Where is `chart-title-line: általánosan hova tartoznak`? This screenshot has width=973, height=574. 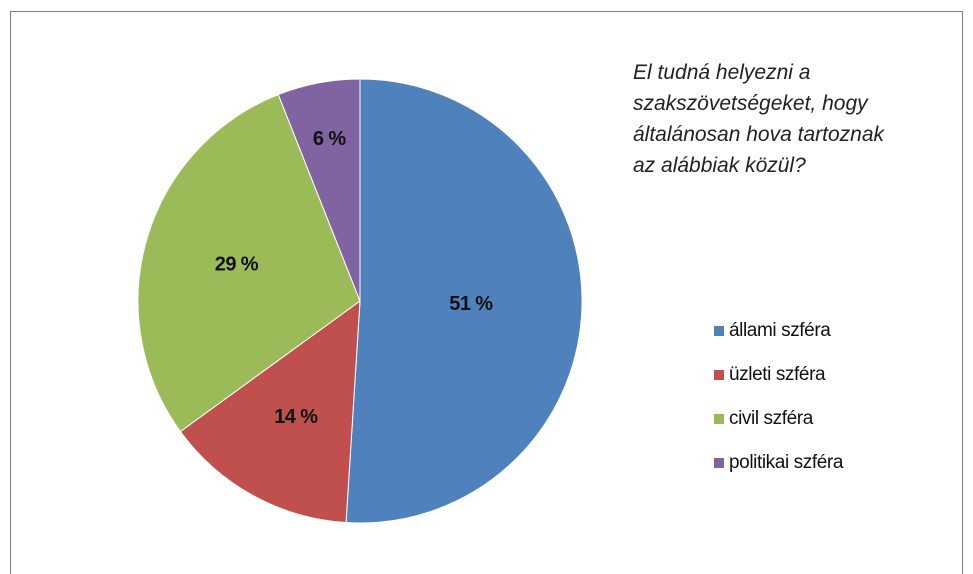 chart-title-line: általánosan hova tartoznak is located at coordinates (759, 134).